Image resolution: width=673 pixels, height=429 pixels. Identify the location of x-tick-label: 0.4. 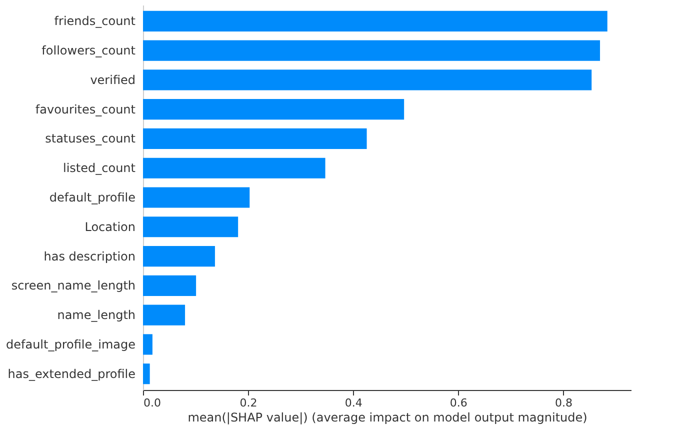
(353, 403).